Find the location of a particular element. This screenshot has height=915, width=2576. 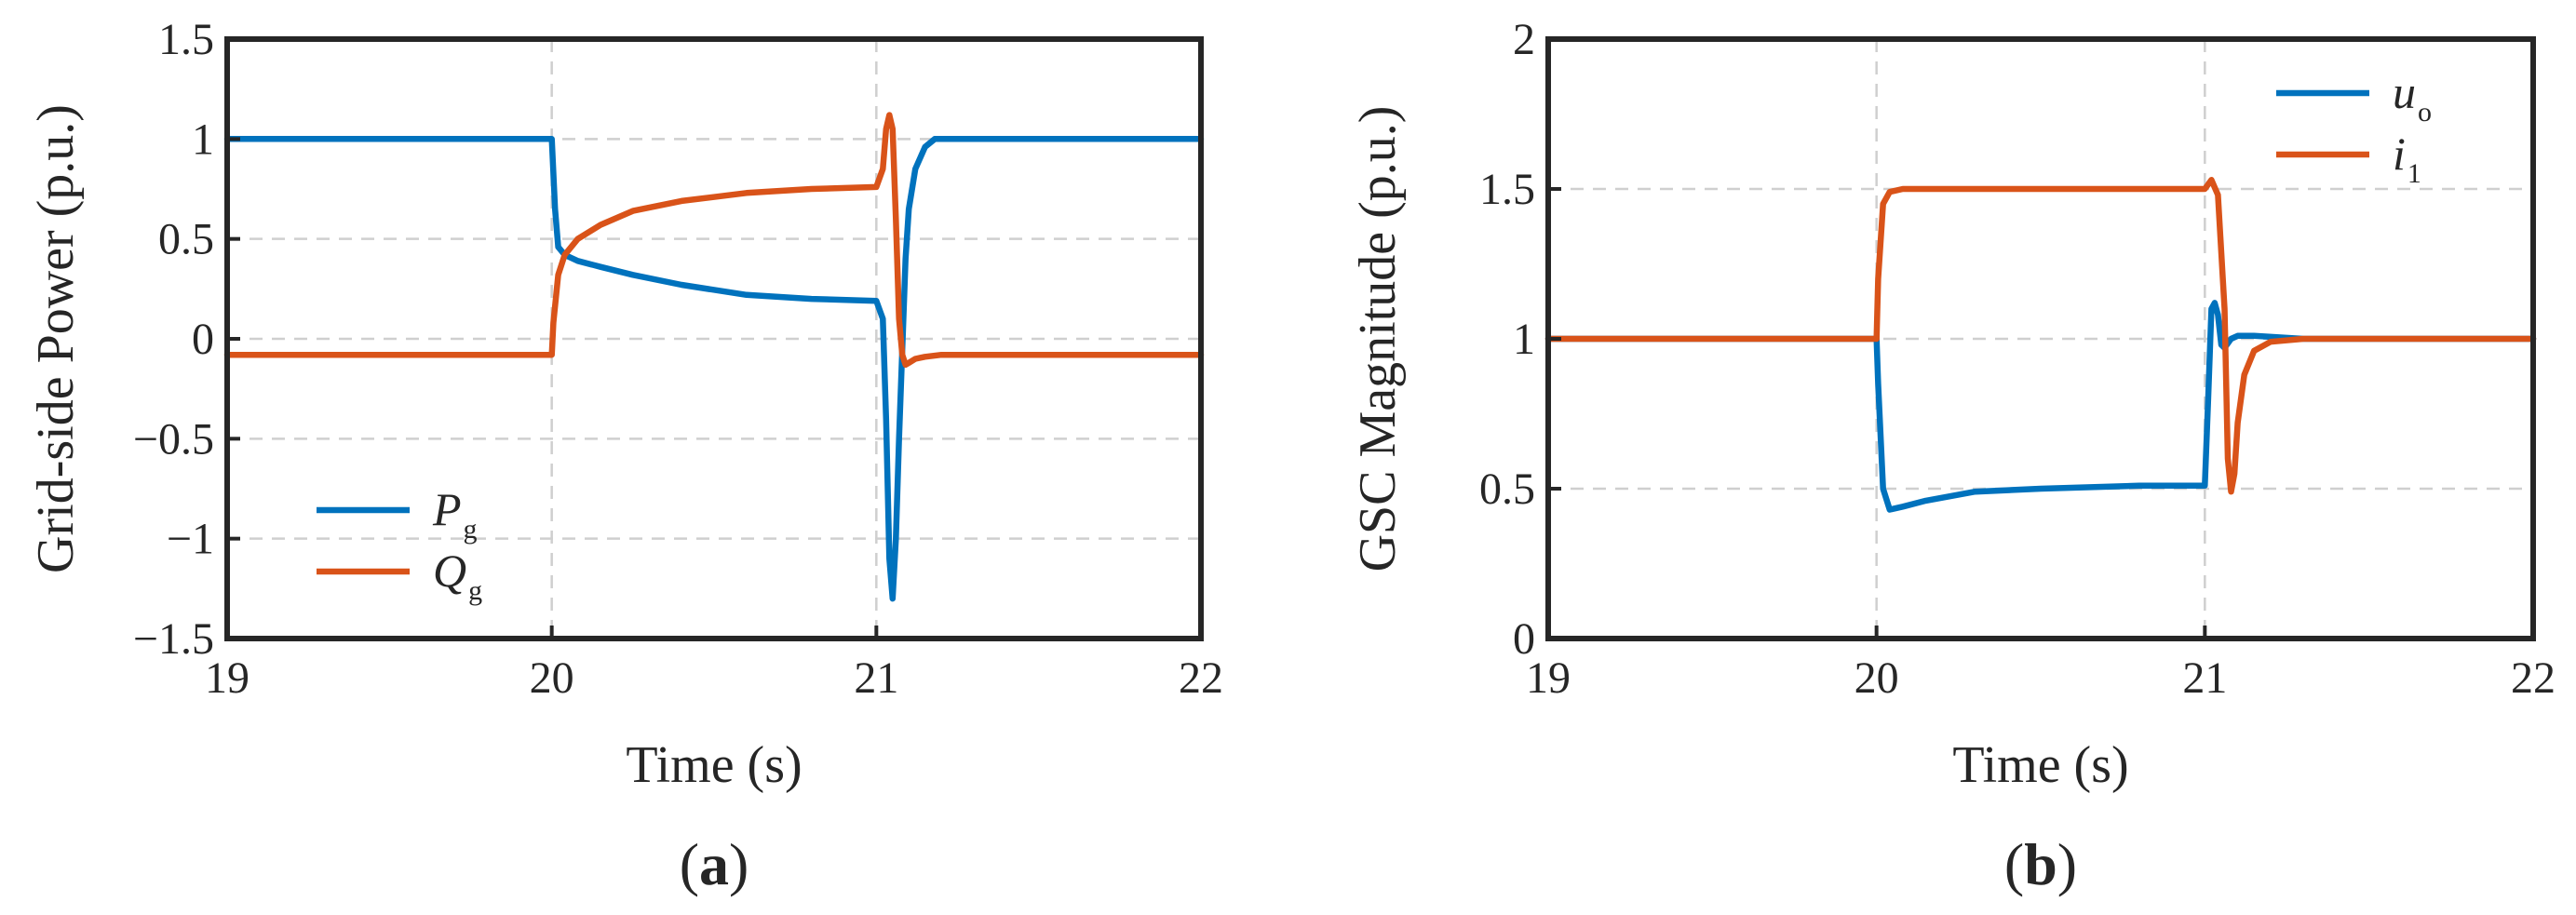

caption-b: (b) is located at coordinates (2040, 864).